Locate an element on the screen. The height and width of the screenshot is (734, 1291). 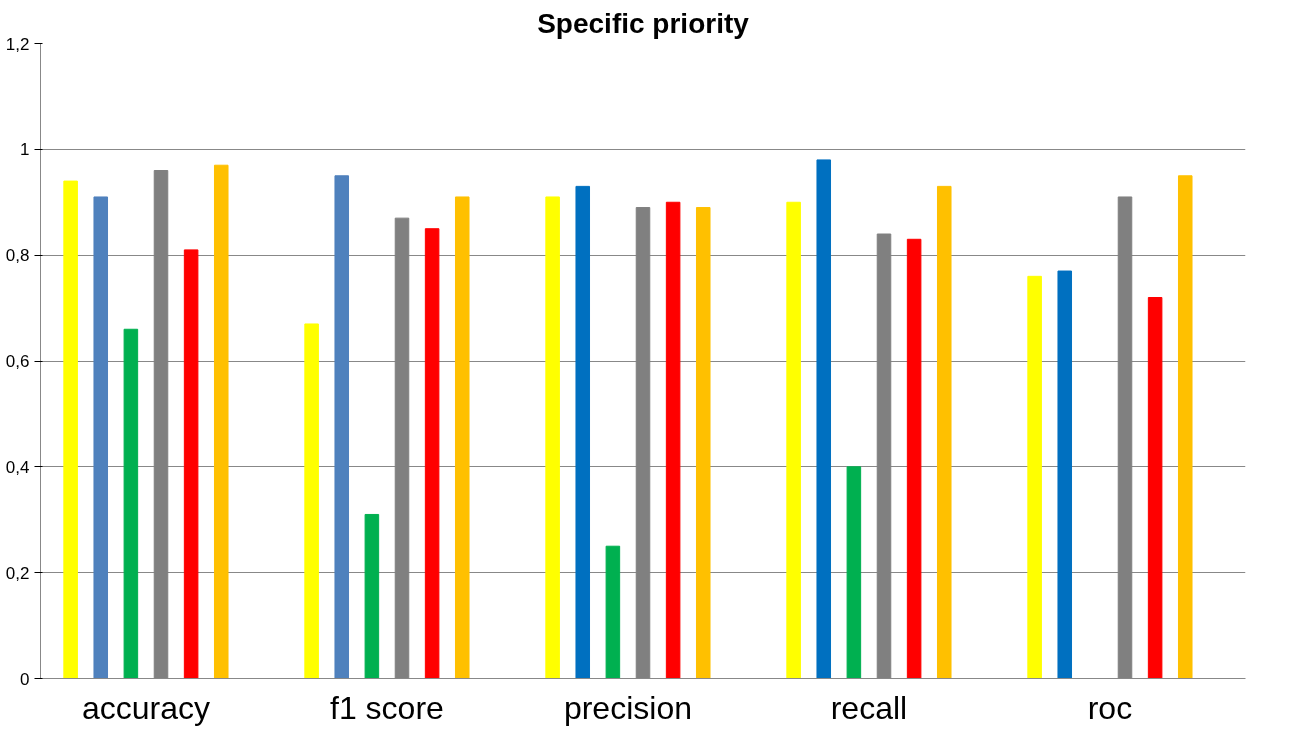
y-tick-label: 1,2 is located at coordinates (17, 44).